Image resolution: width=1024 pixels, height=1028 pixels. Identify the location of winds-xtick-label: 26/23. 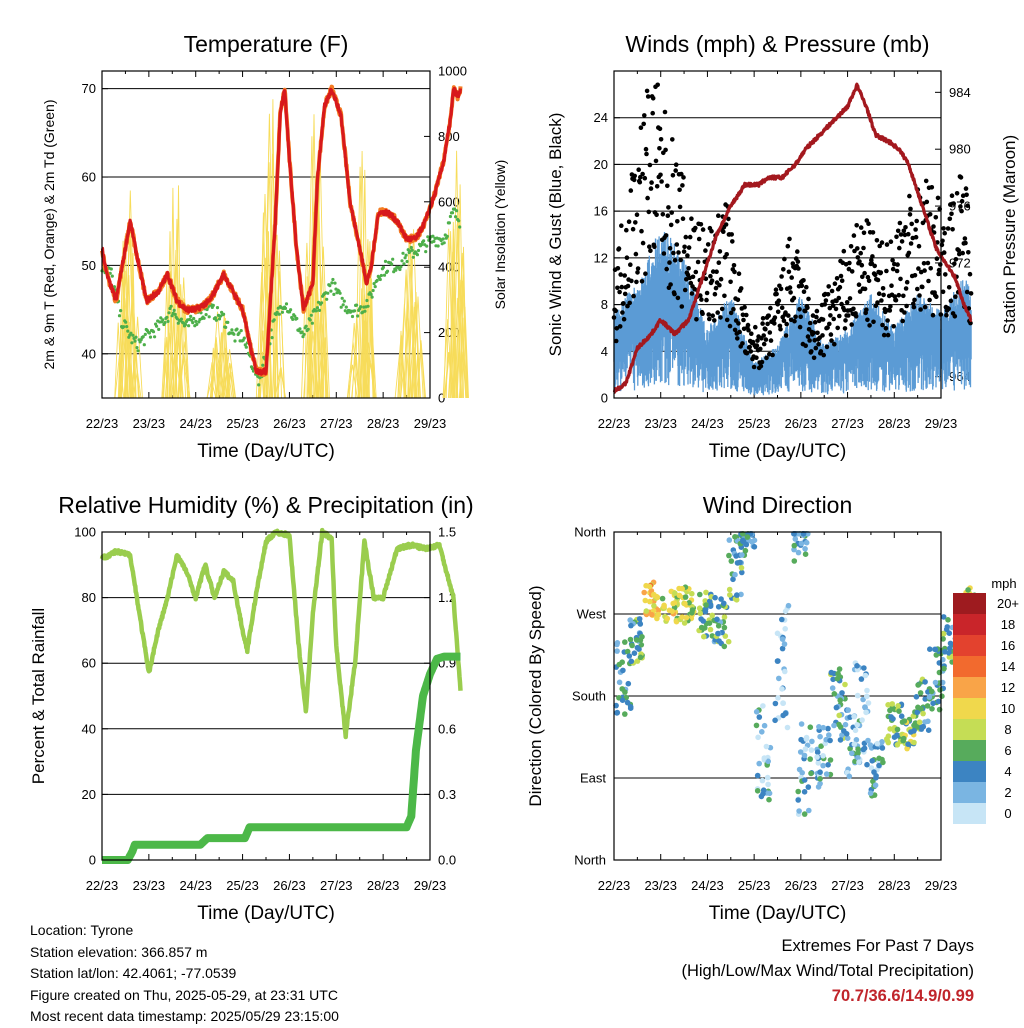
(801, 423).